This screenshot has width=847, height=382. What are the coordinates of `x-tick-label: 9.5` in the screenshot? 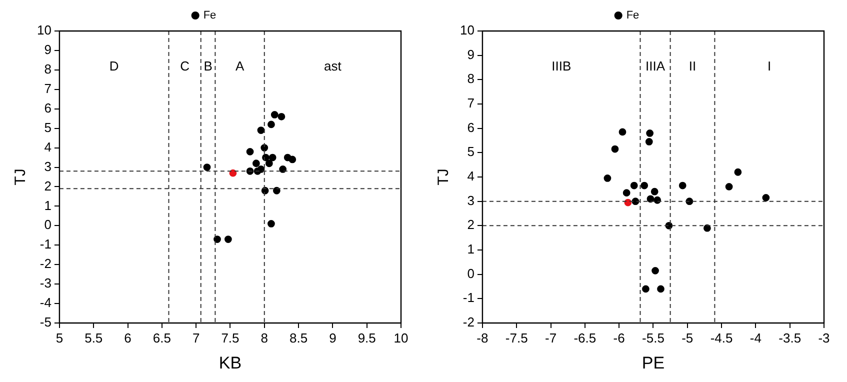 It's located at (367, 338).